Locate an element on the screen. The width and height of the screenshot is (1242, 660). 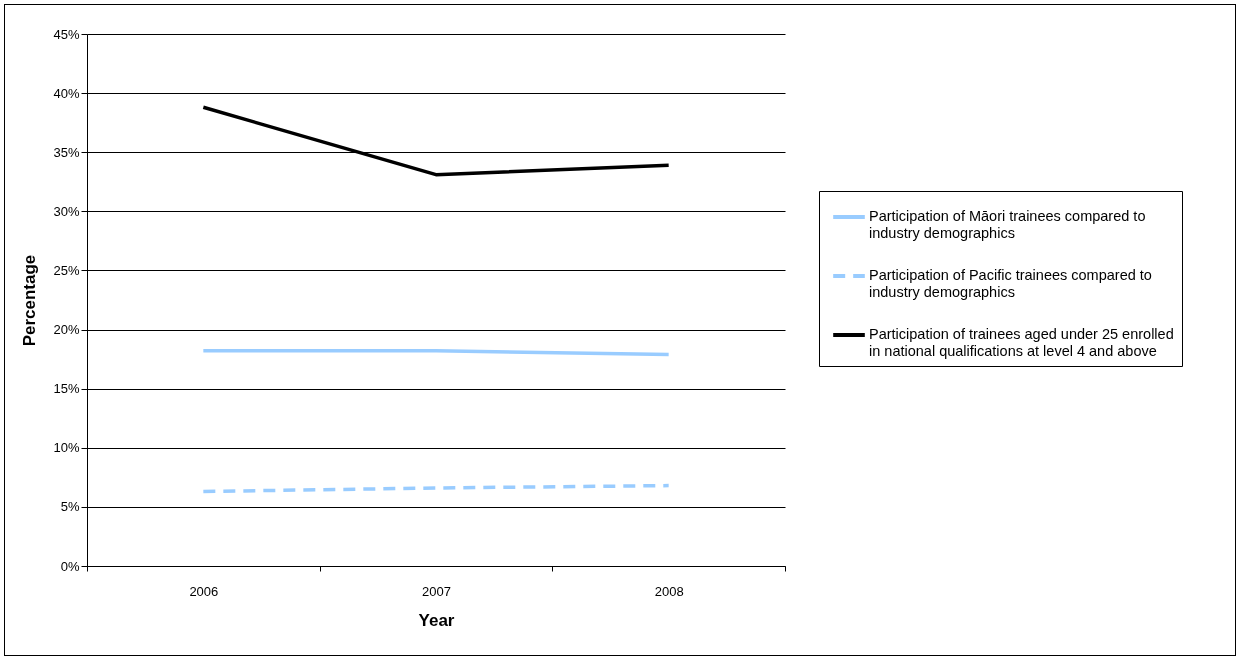
y-axis-title: Percentage is located at coordinates (30, 300).